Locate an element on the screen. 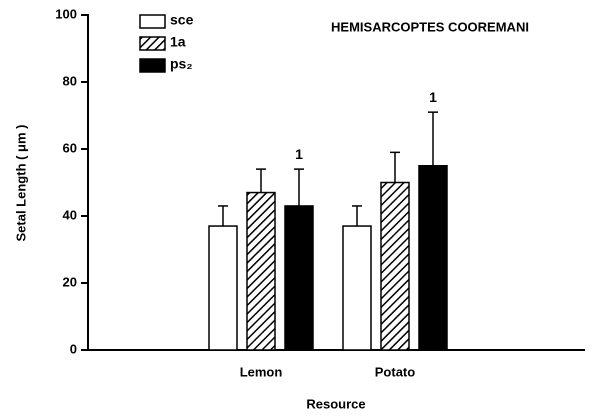  legend-label: 1a is located at coordinates (178, 42).